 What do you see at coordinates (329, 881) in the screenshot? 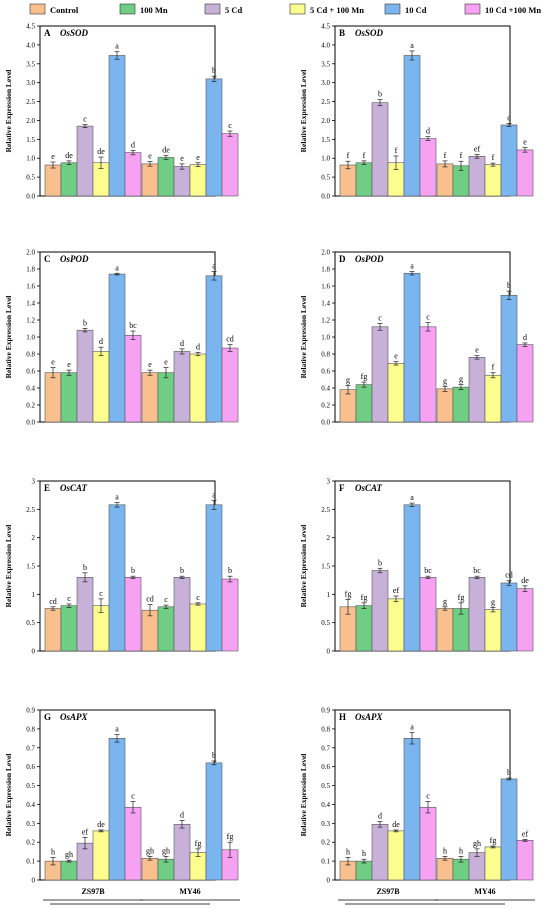
I see `y-tick-label: 0` at bounding box center [329, 881].